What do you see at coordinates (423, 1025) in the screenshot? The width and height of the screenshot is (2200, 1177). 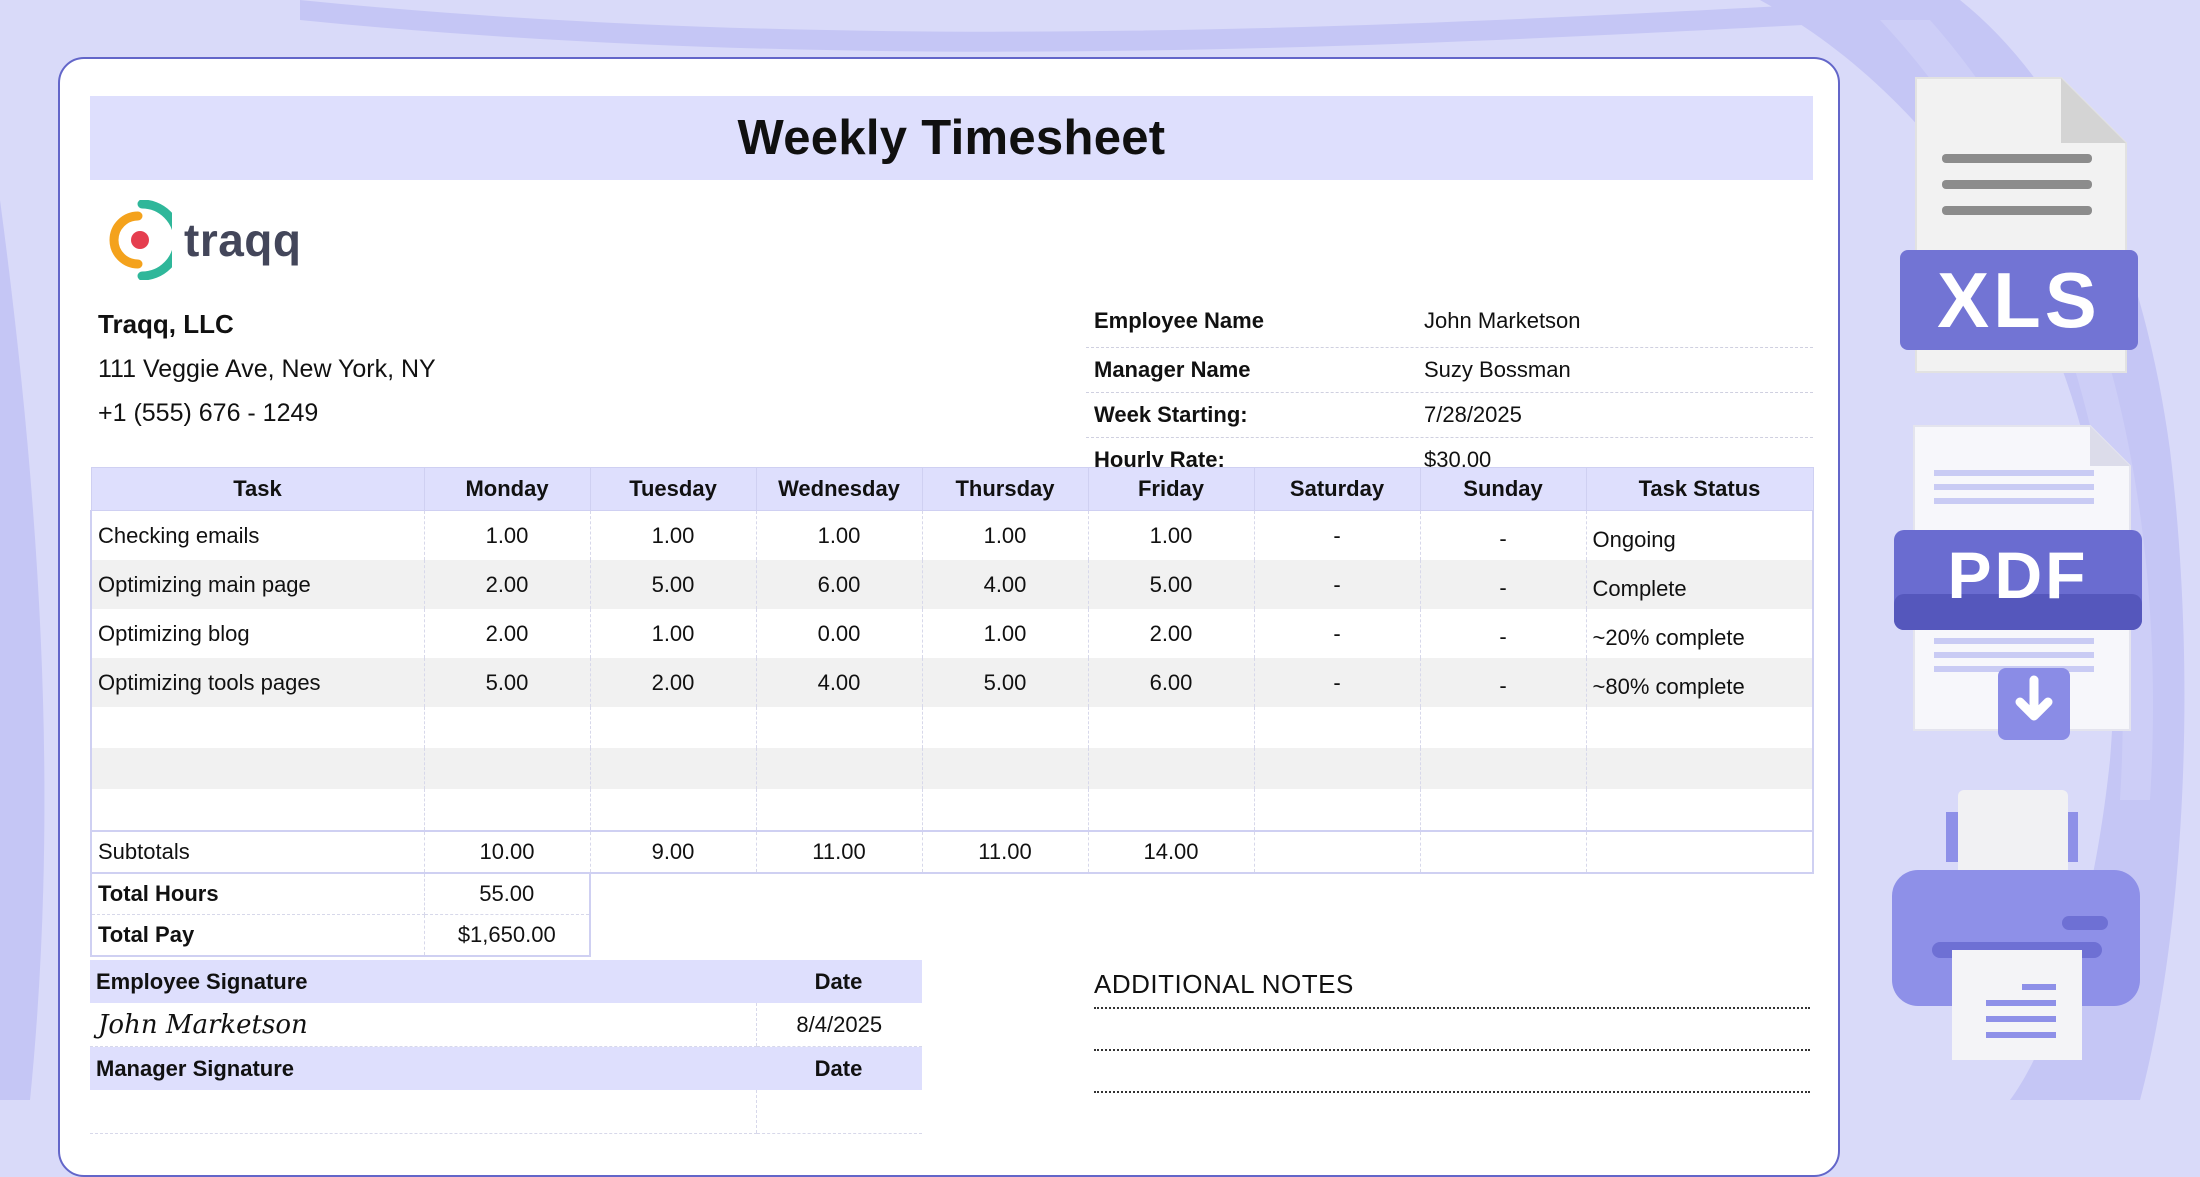 I see `employee-signature: John Marketson` at bounding box center [423, 1025].